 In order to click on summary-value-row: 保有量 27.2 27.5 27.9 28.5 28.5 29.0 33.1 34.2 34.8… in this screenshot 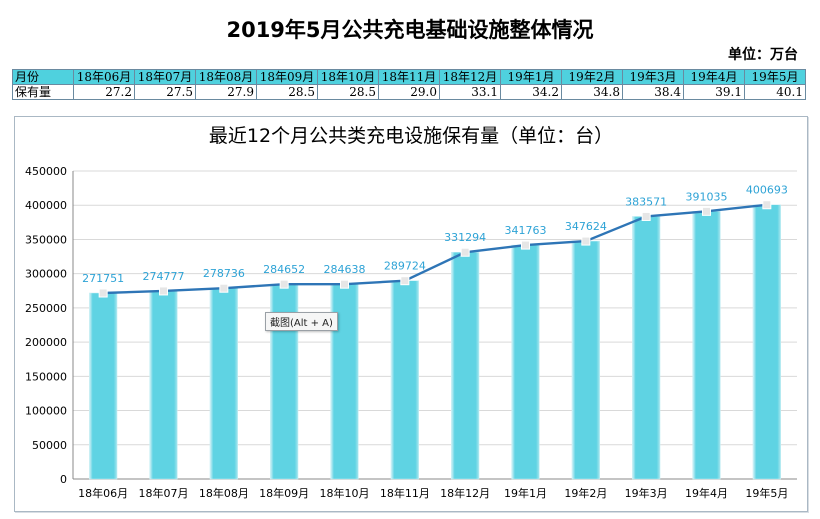, I will do `click(409, 92)`.